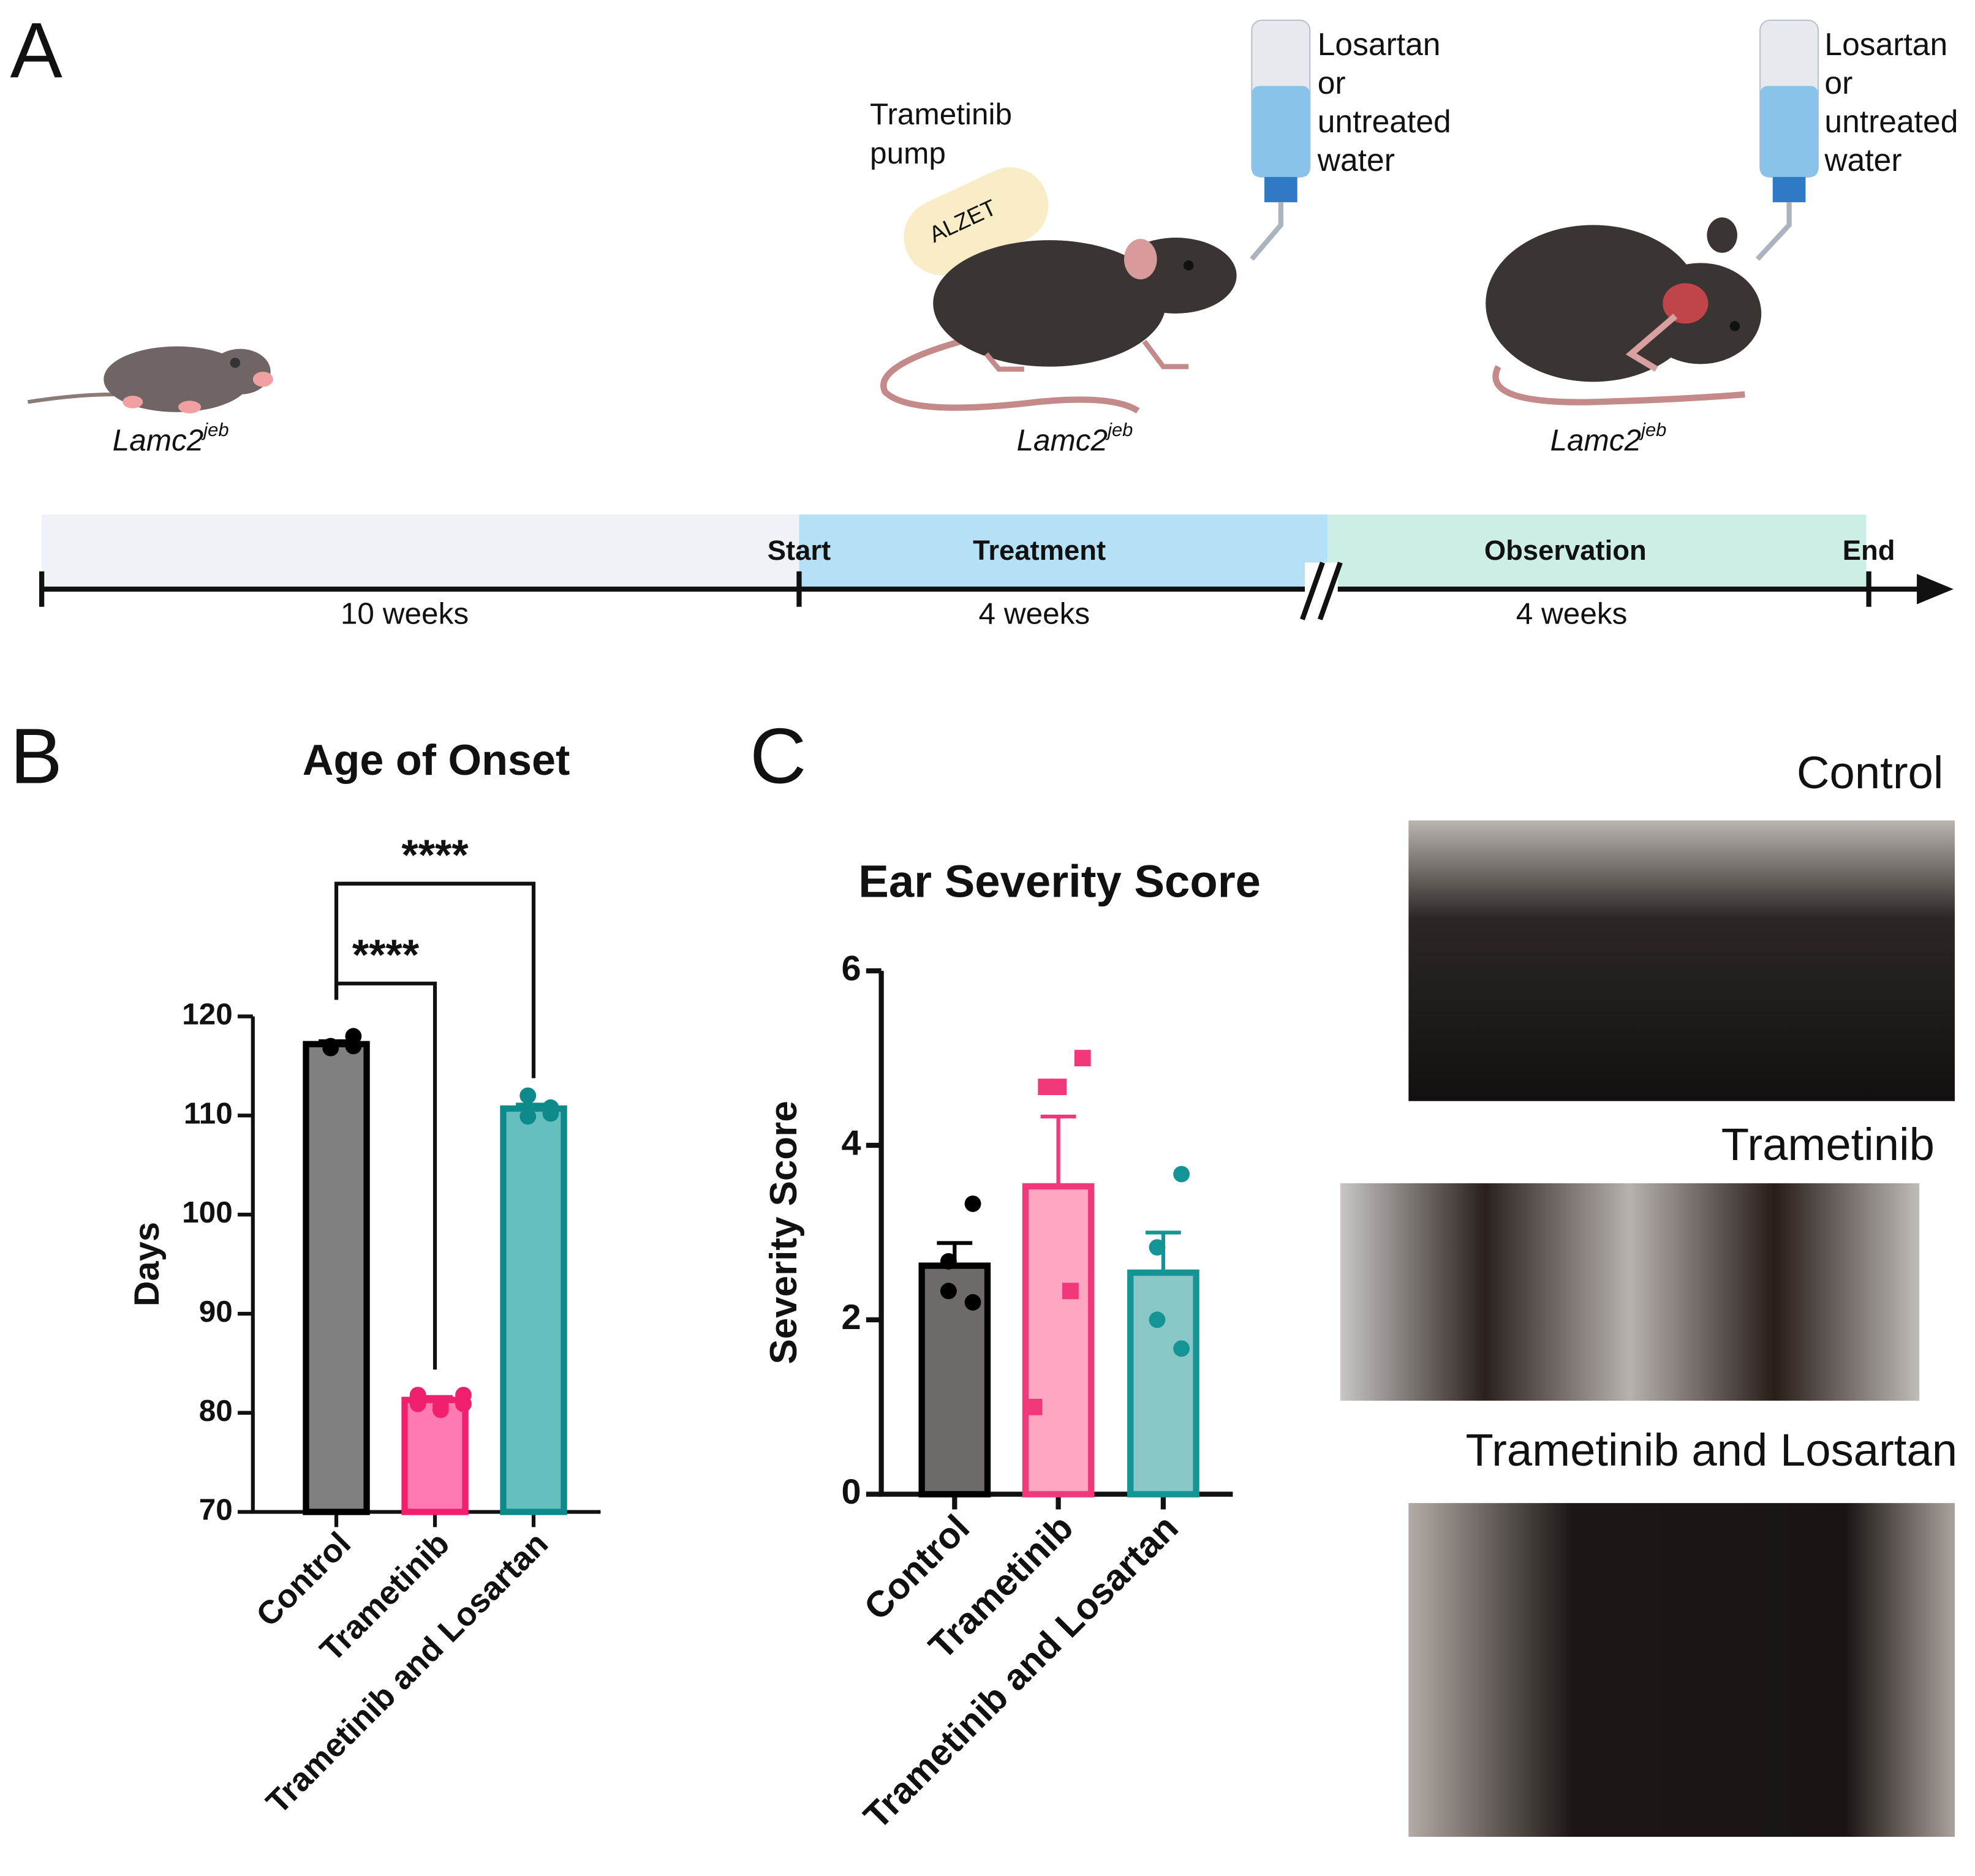 The height and width of the screenshot is (1876, 1975). What do you see at coordinates (216, 1411) in the screenshot?
I see `y-tick-label: 80` at bounding box center [216, 1411].